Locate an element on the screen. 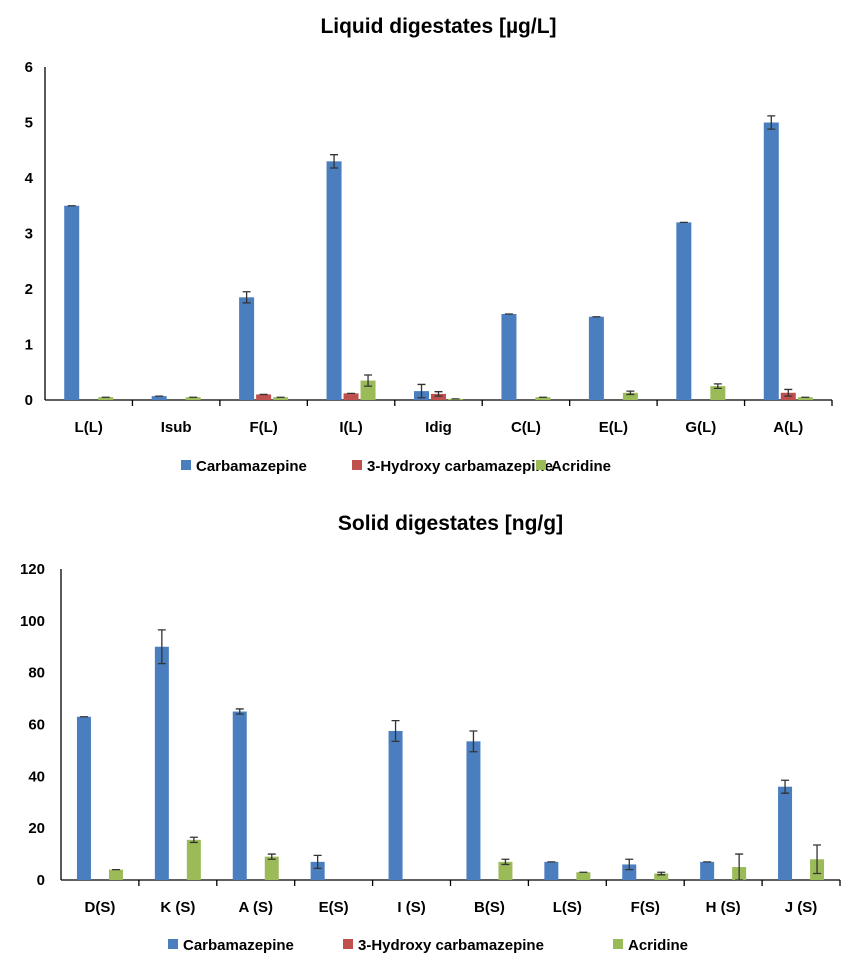 The width and height of the screenshot is (844, 959). y-tick-label: 40 is located at coordinates (36, 776).